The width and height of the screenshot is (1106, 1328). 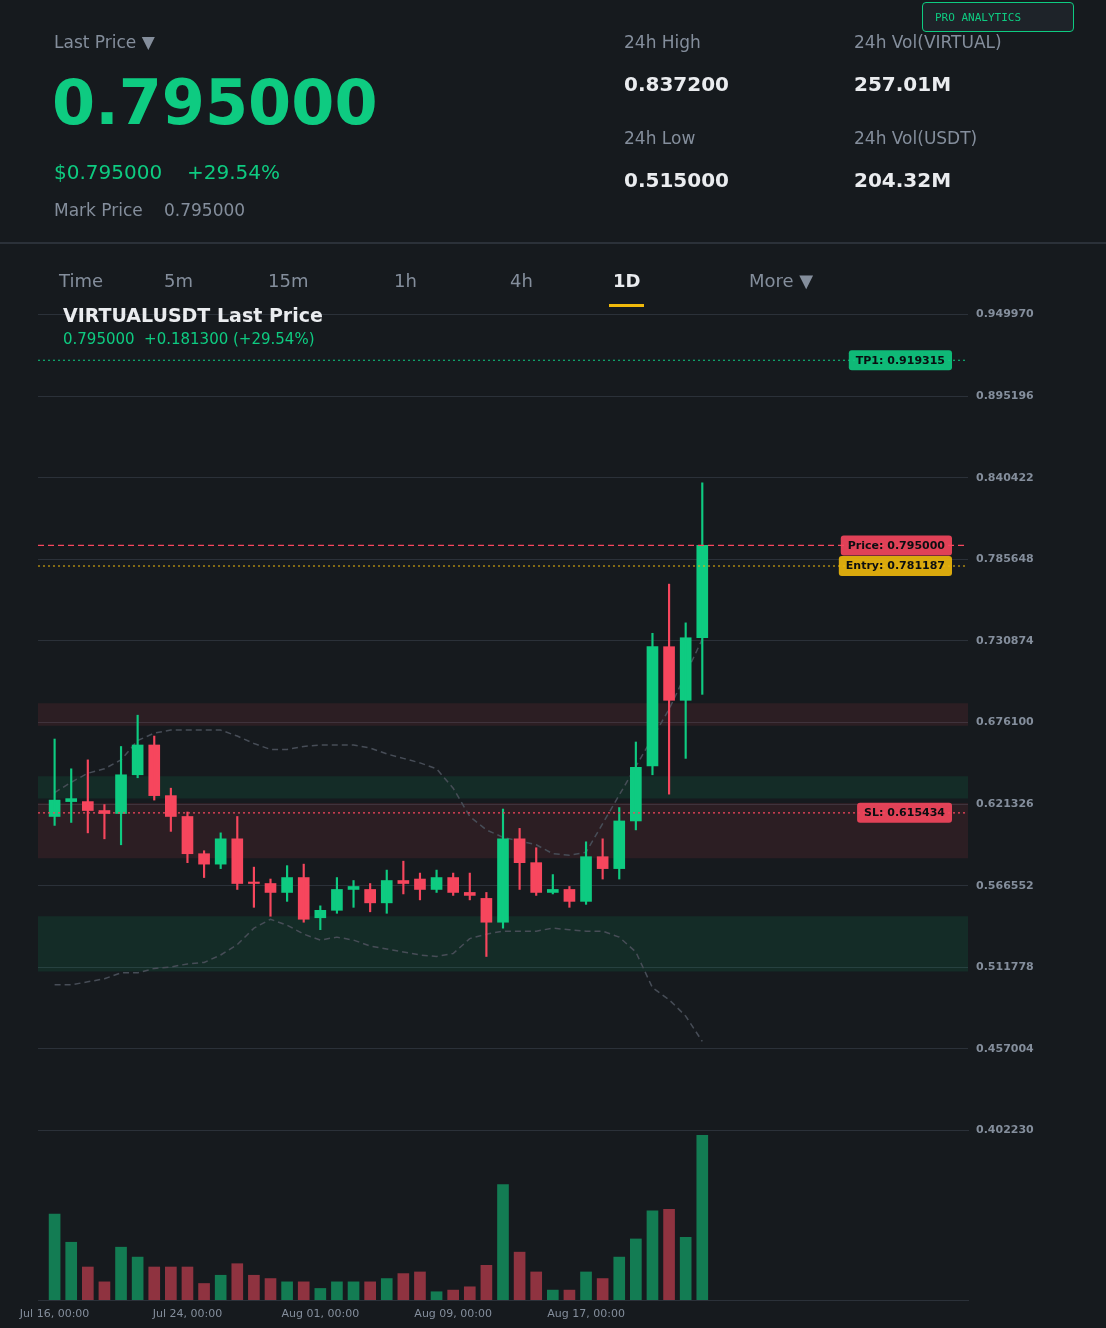 What do you see at coordinates (1005, 803) in the screenshot?
I see `y-tick-label: 0.621326` at bounding box center [1005, 803].